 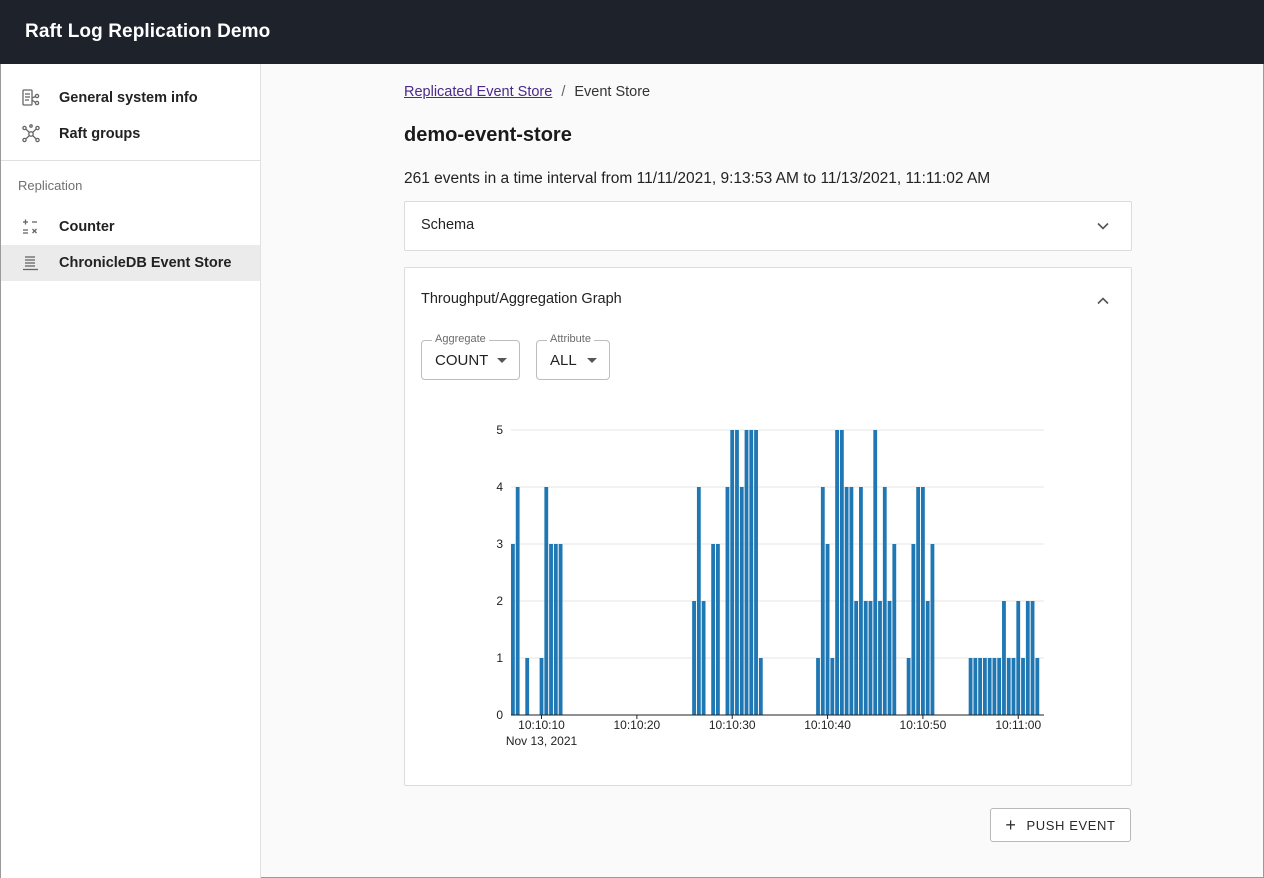 I want to click on breadcrumb: Replicated Event Store / Event Store, so click(x=527, y=92).